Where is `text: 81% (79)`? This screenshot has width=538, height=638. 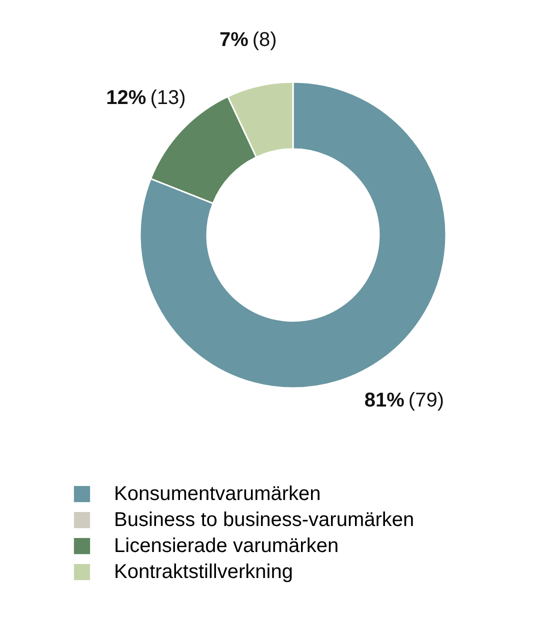 text: 81% (79) is located at coordinates (404, 400).